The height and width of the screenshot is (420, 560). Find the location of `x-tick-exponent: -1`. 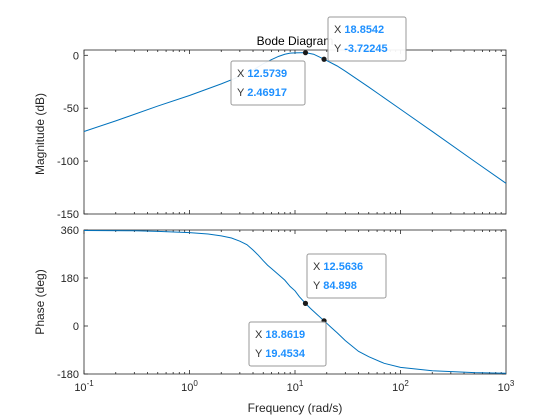

x-tick-exponent: -1 is located at coordinates (91, 383).